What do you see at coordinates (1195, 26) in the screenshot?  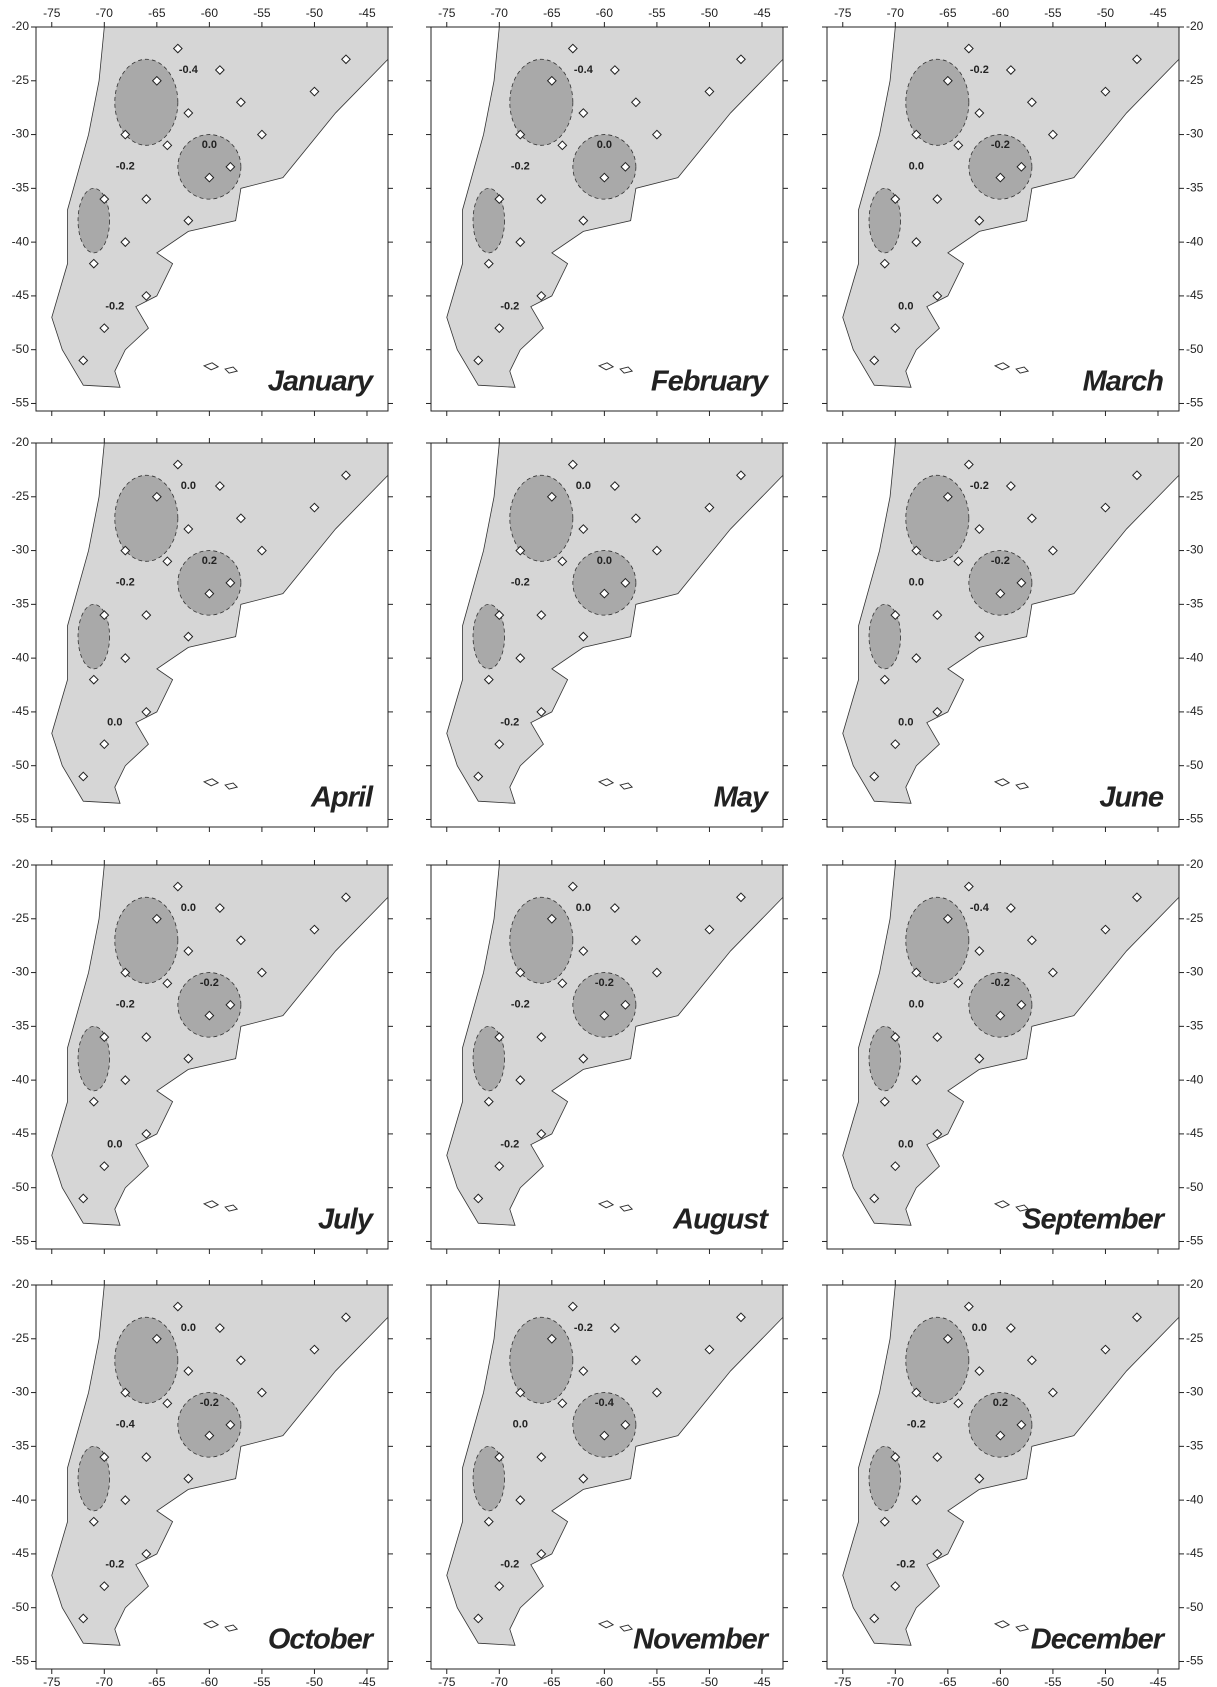 I see `y-tick-label: -20` at bounding box center [1195, 26].